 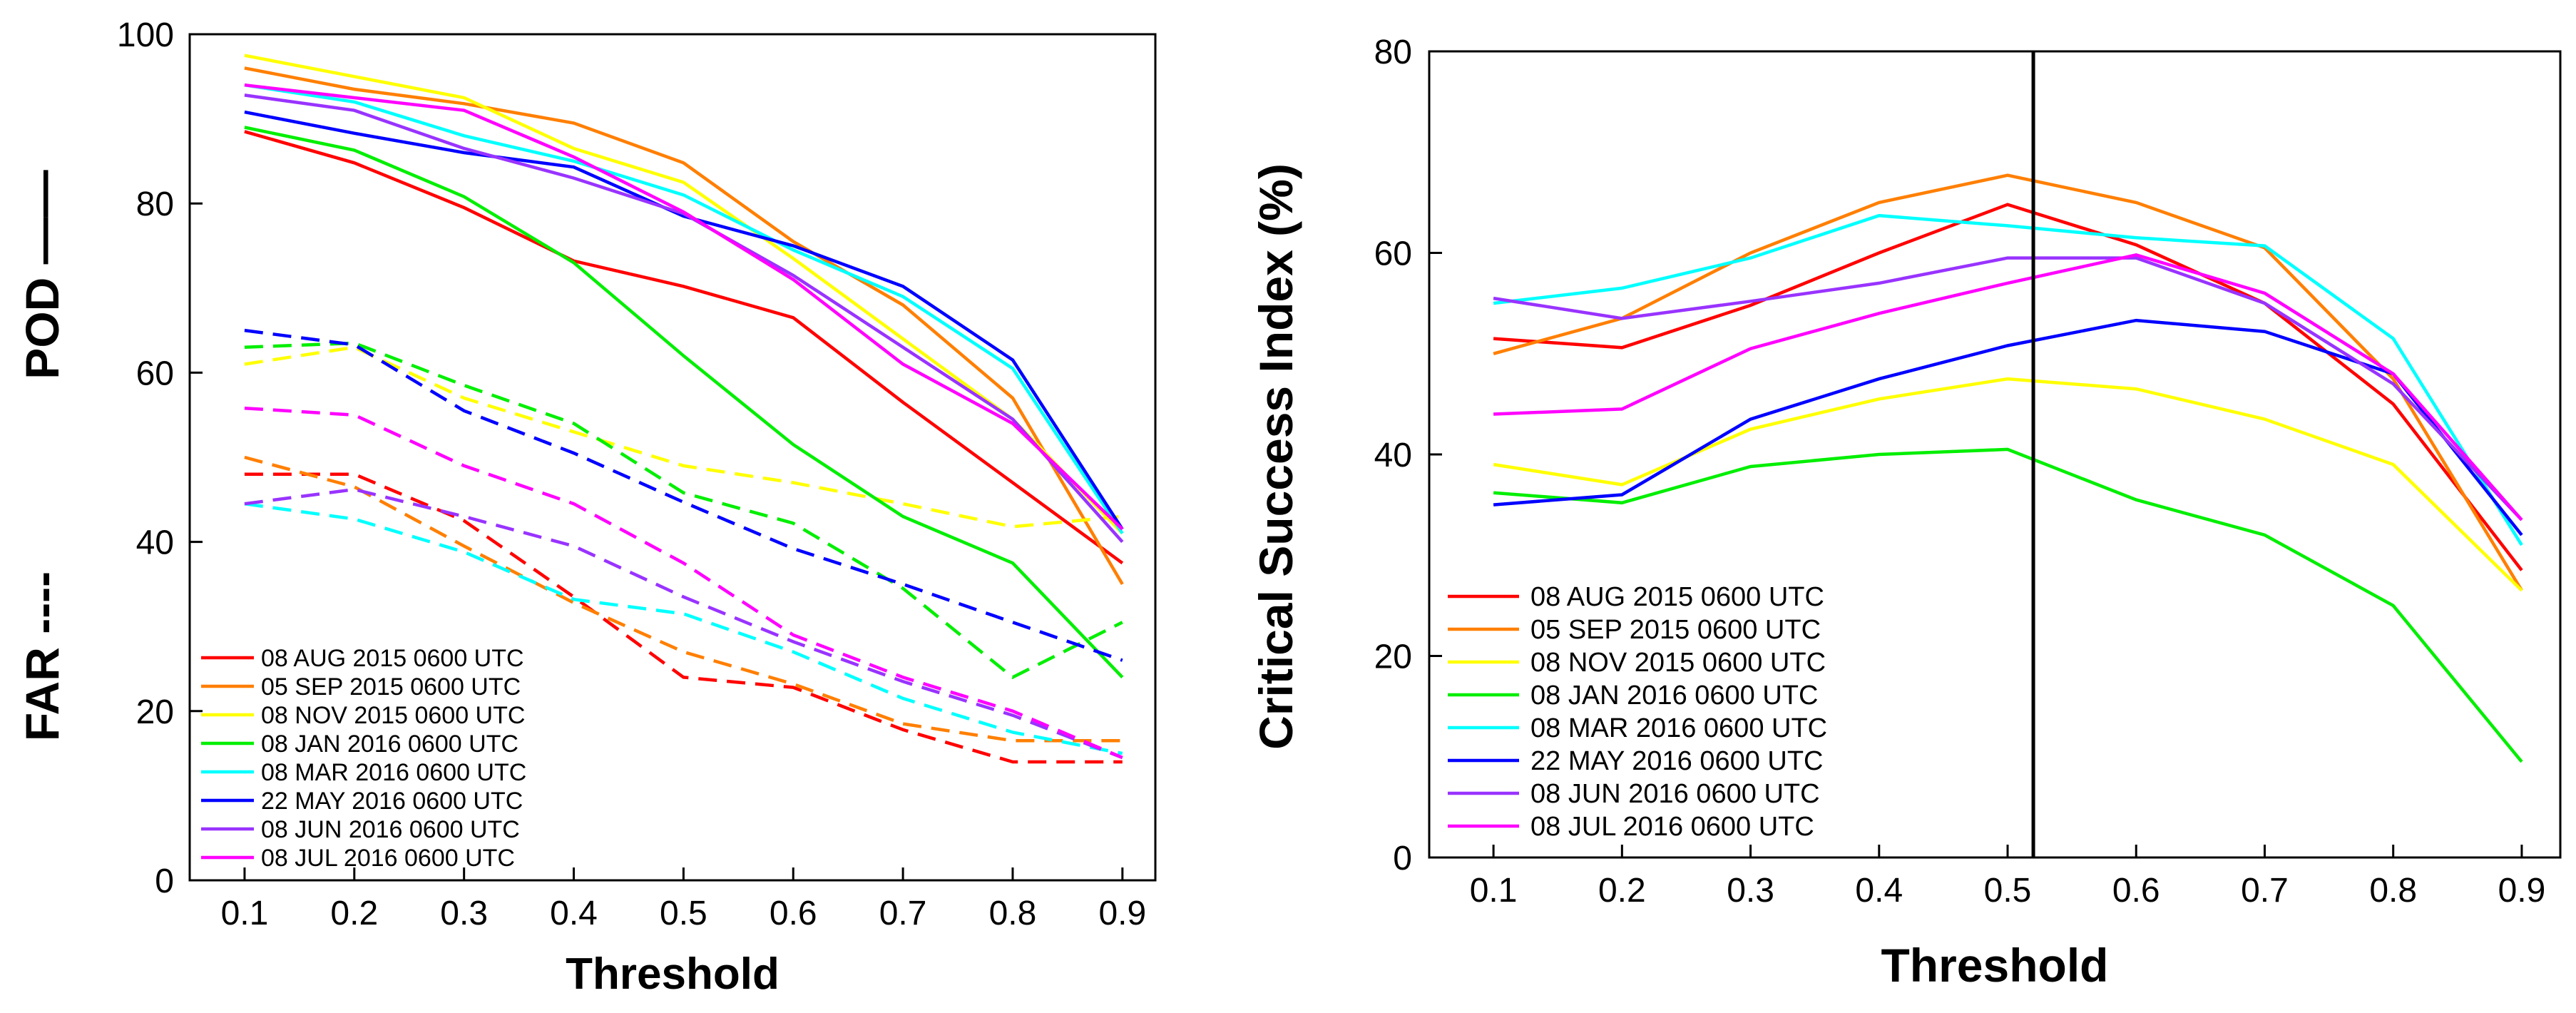 What do you see at coordinates (1995, 966) in the screenshot?
I see `csi-x-axis-label: Threshold` at bounding box center [1995, 966].